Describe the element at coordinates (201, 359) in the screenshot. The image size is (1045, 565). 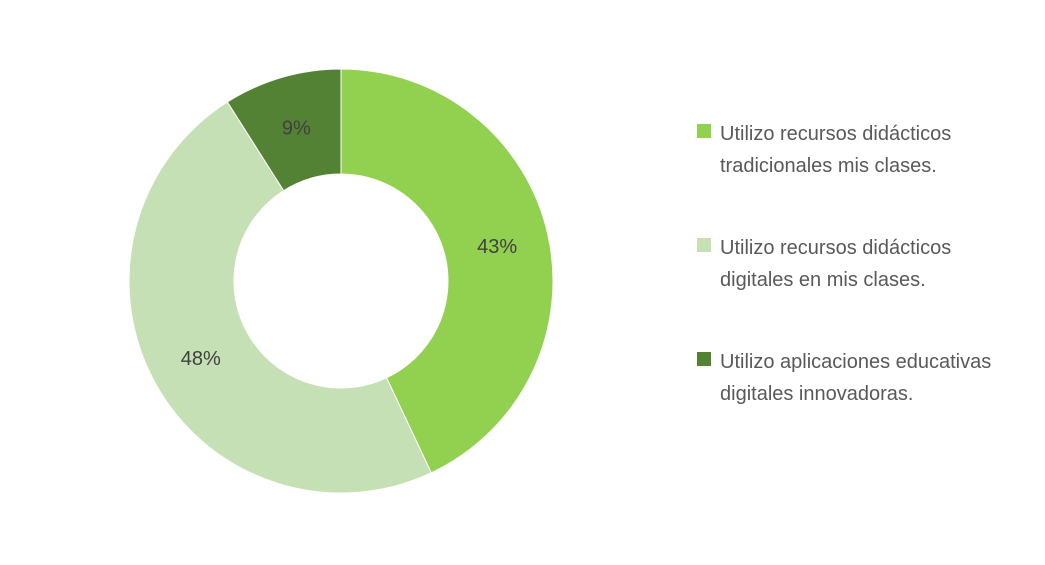
I see `data-label: 48%` at that location.